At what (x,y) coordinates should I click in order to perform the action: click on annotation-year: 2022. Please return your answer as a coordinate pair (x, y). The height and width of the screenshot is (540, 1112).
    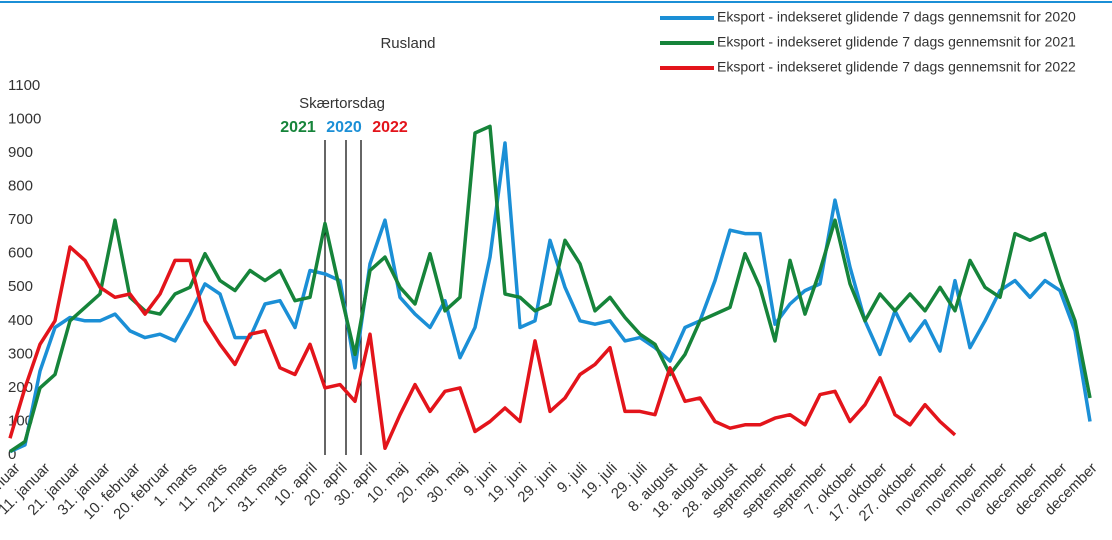
    Looking at the image, I should click on (390, 127).